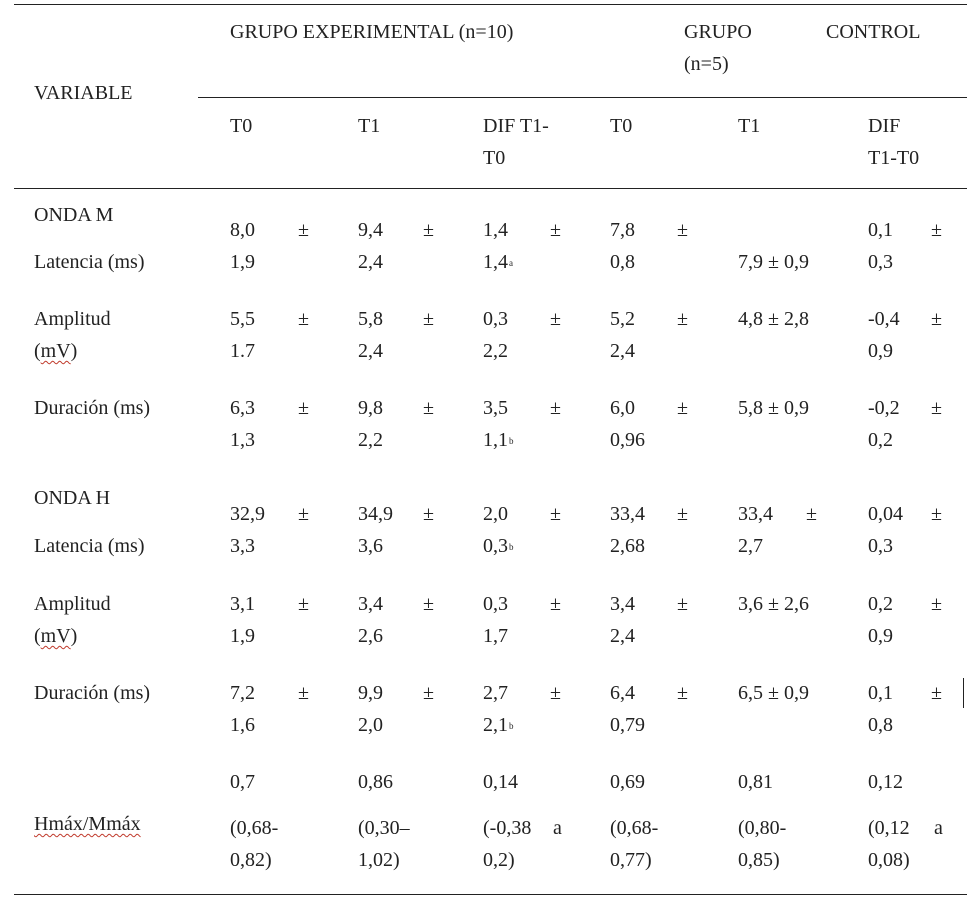  What do you see at coordinates (242, 440) in the screenshot?
I see `m-dur-exp-t0-sd: 1,3` at bounding box center [242, 440].